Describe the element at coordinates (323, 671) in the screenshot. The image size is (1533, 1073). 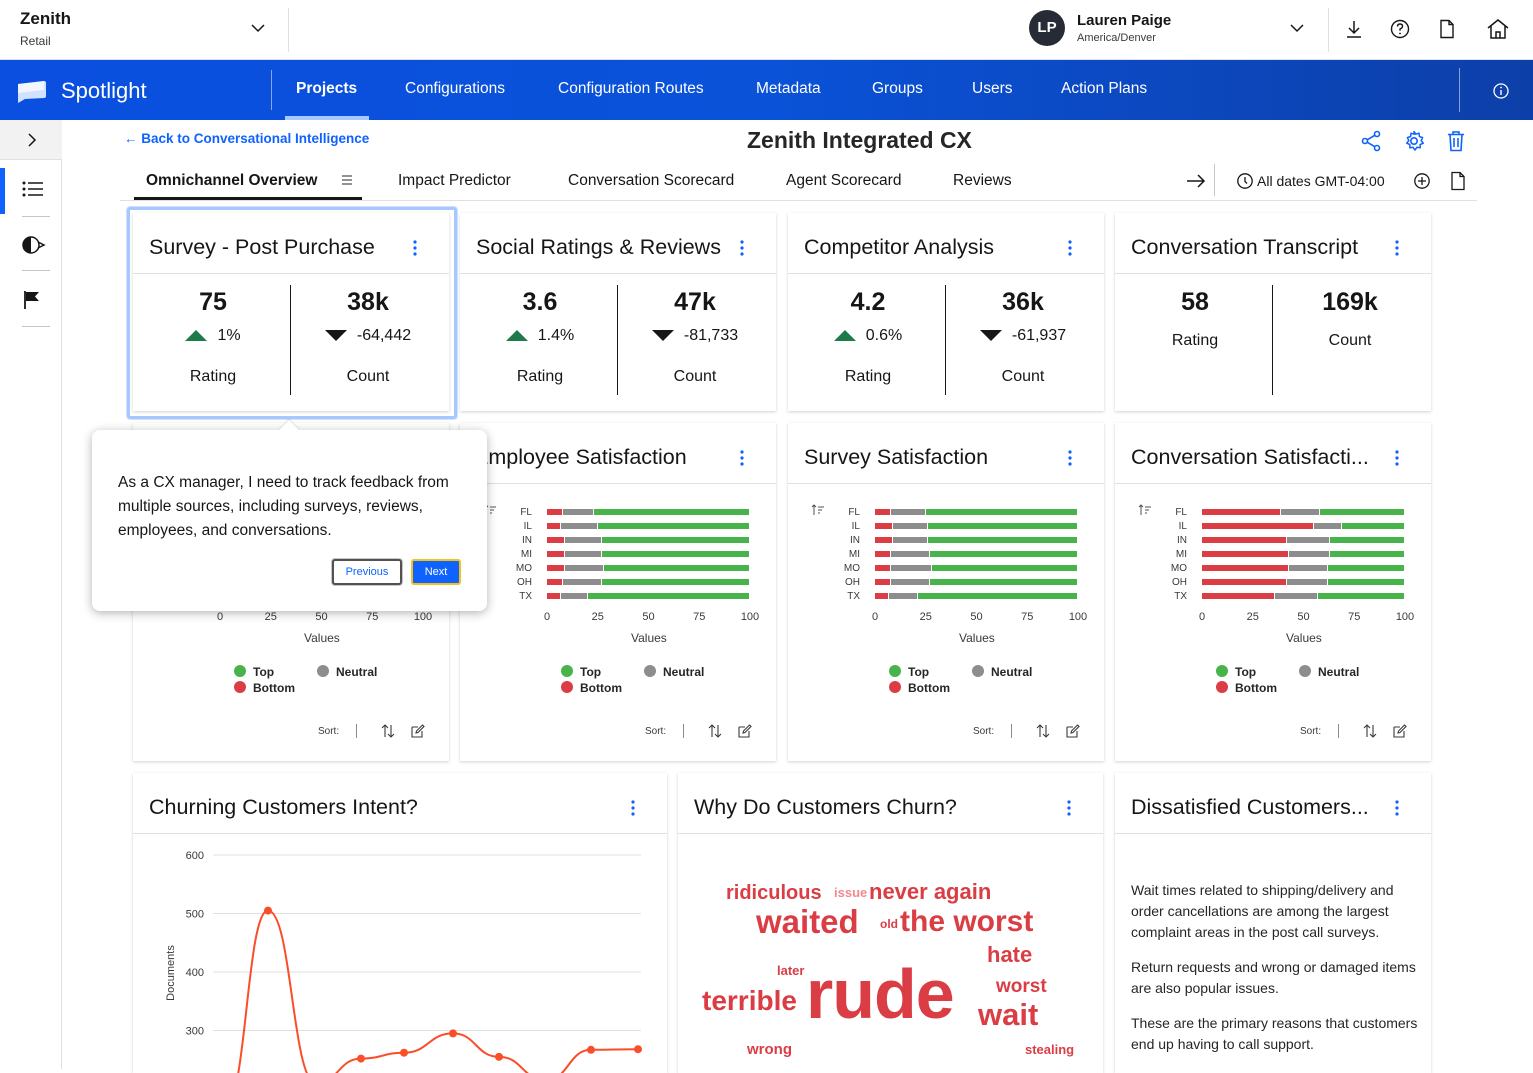
I see `legend-neutral-swatch` at that location.